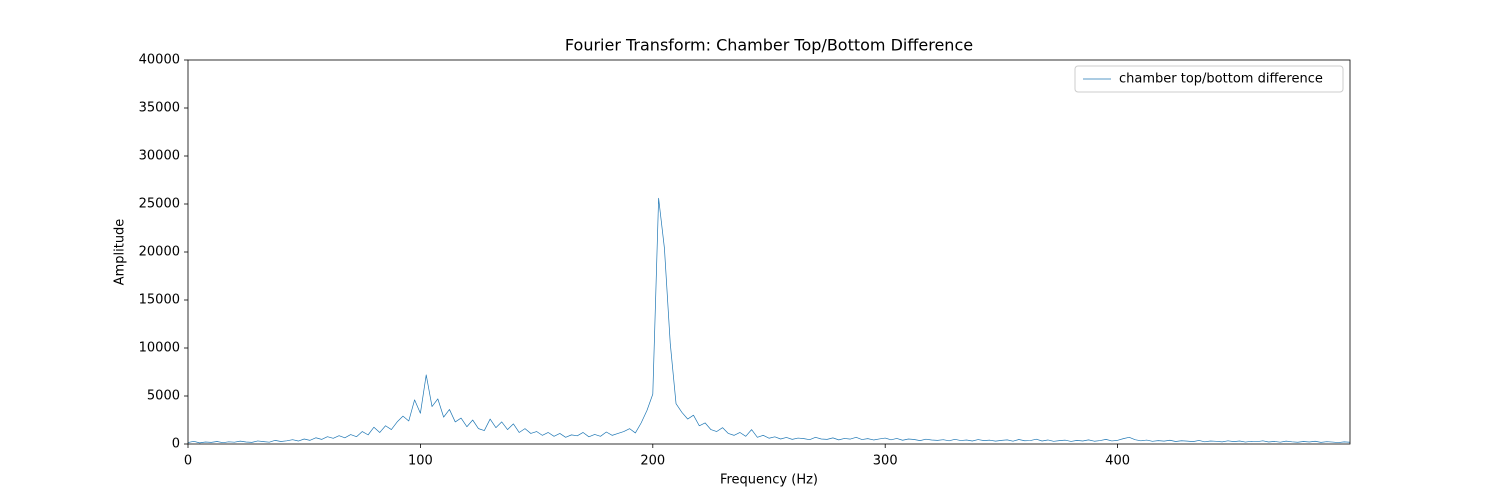 This screenshot has width=1500, height=504. I want to click on y-tick-label: 15000, so click(159, 300).